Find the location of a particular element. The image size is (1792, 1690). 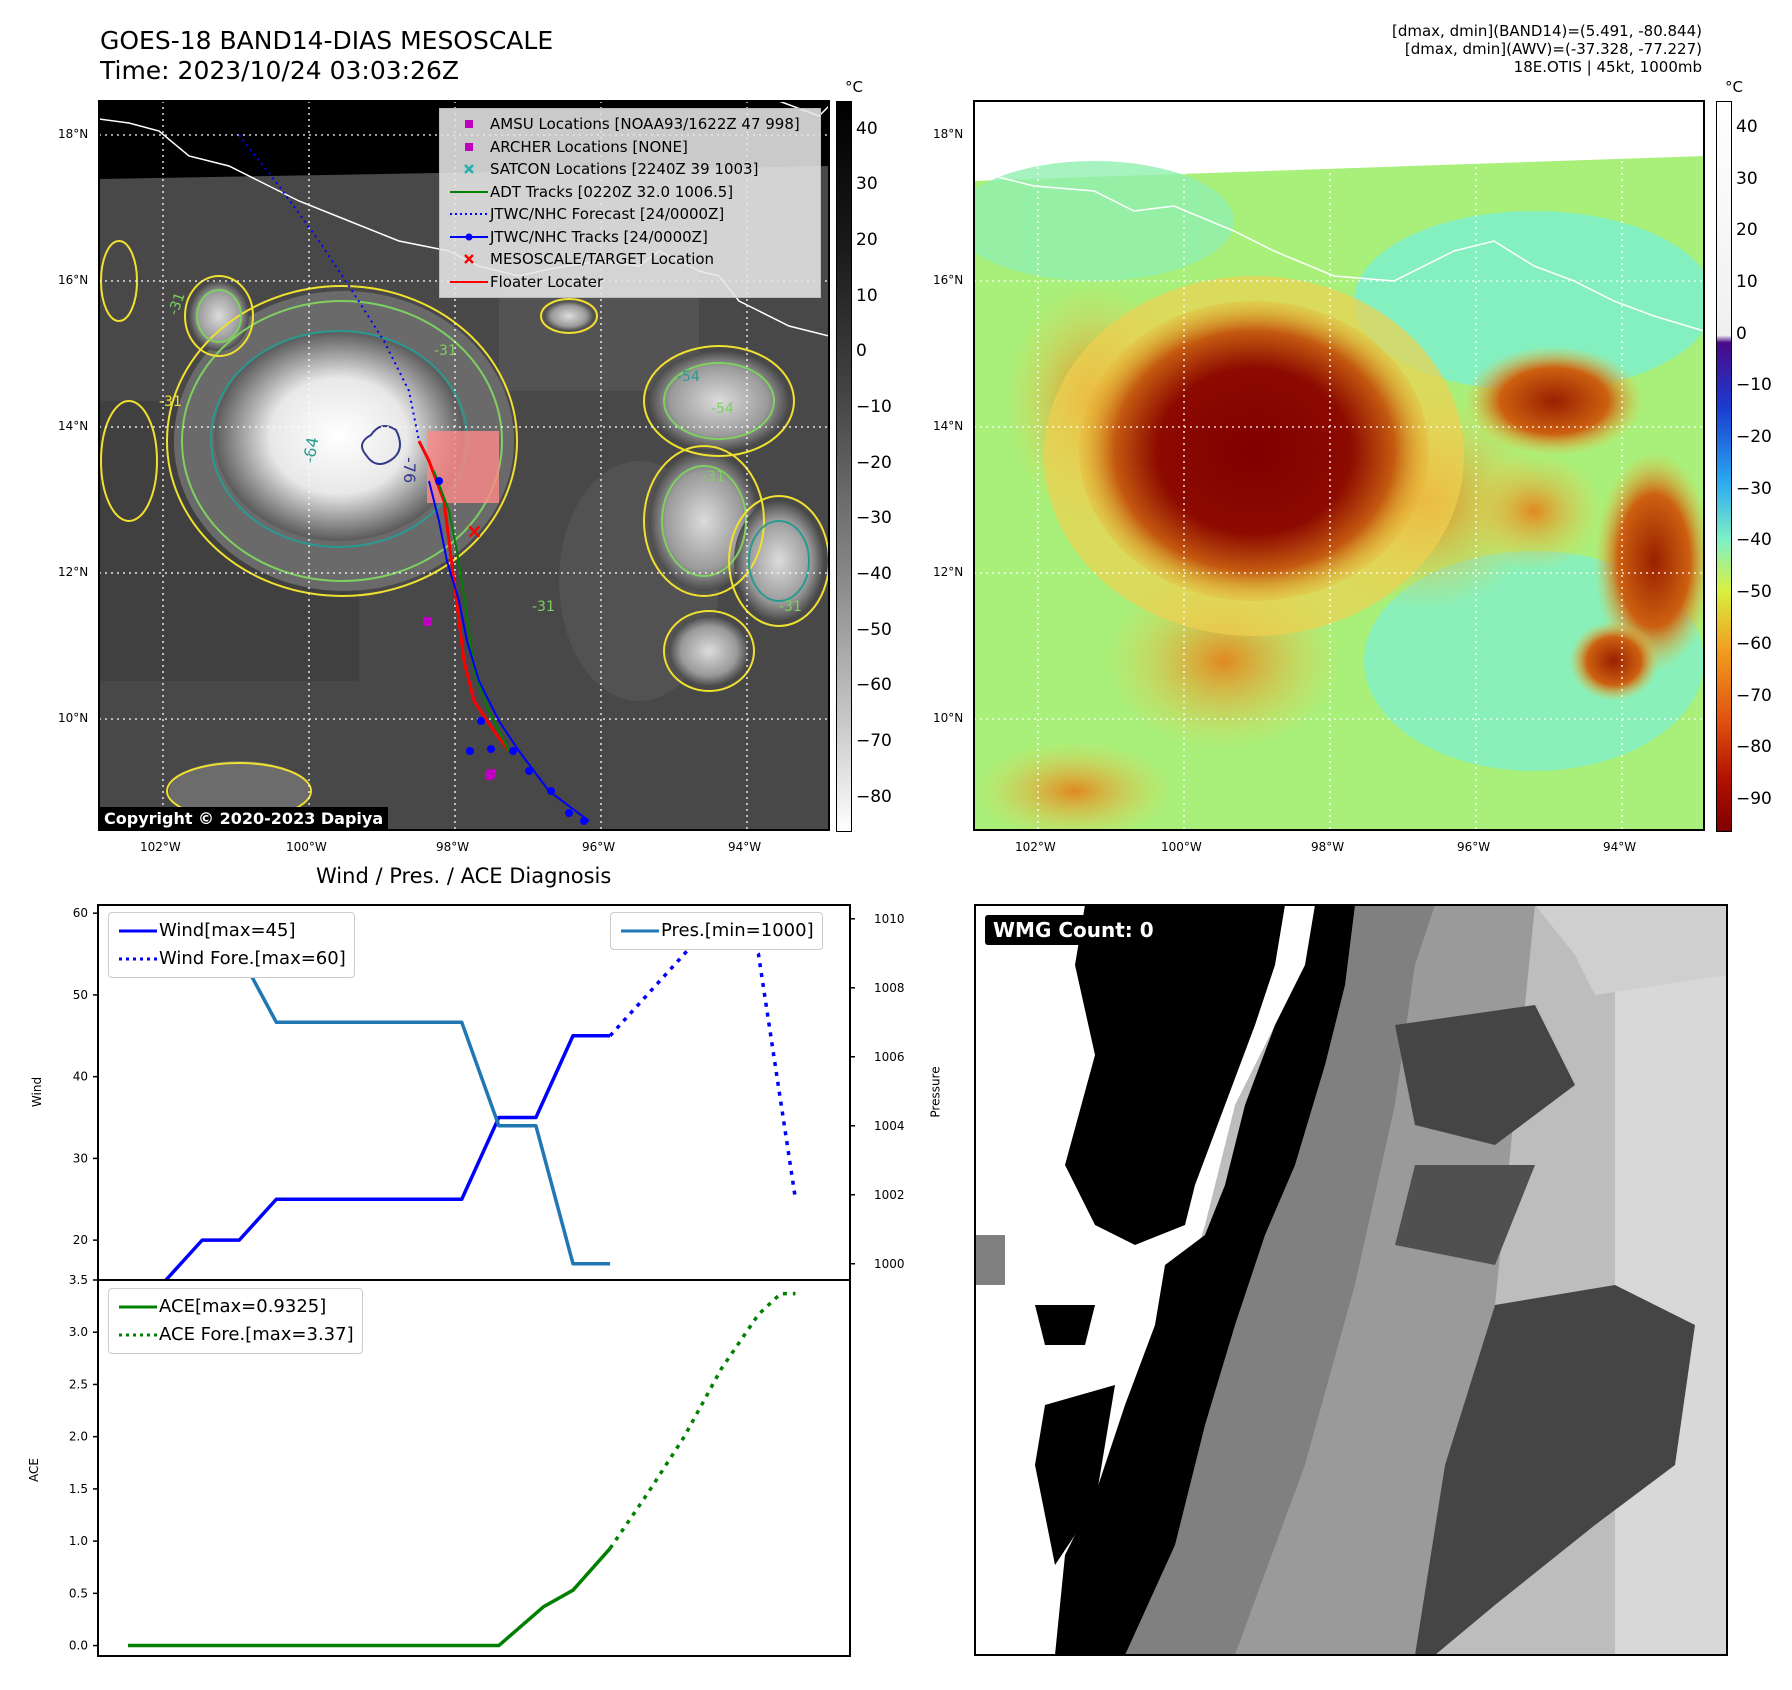

y-tick-label: 3.0 is located at coordinates (78, 1332).